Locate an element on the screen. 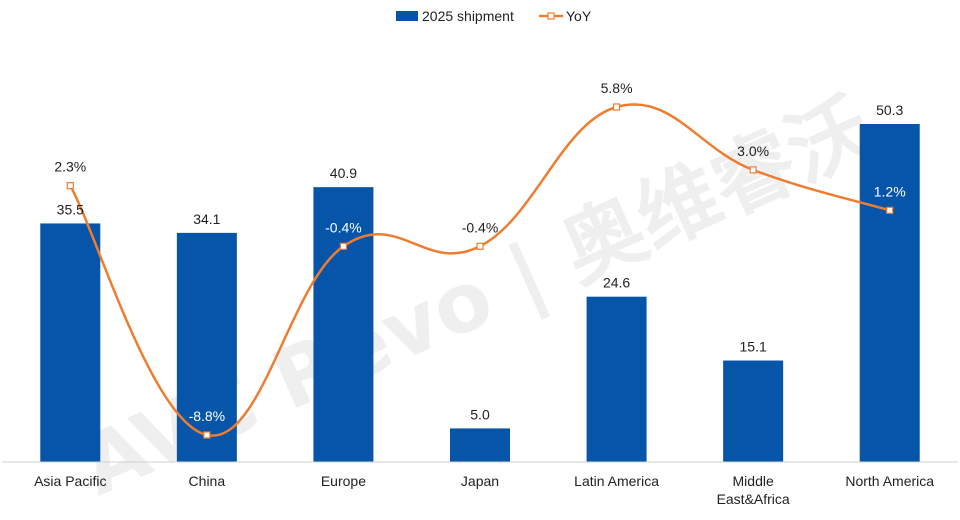 The height and width of the screenshot is (520, 960). bar-value-label: 5.0 is located at coordinates (480, 414).